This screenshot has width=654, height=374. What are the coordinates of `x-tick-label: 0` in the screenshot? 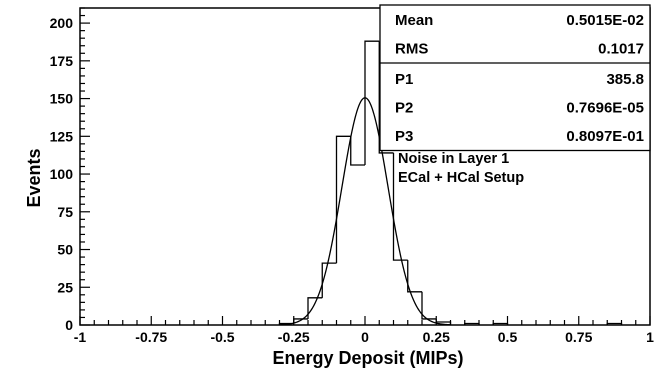 It's located at (365, 337).